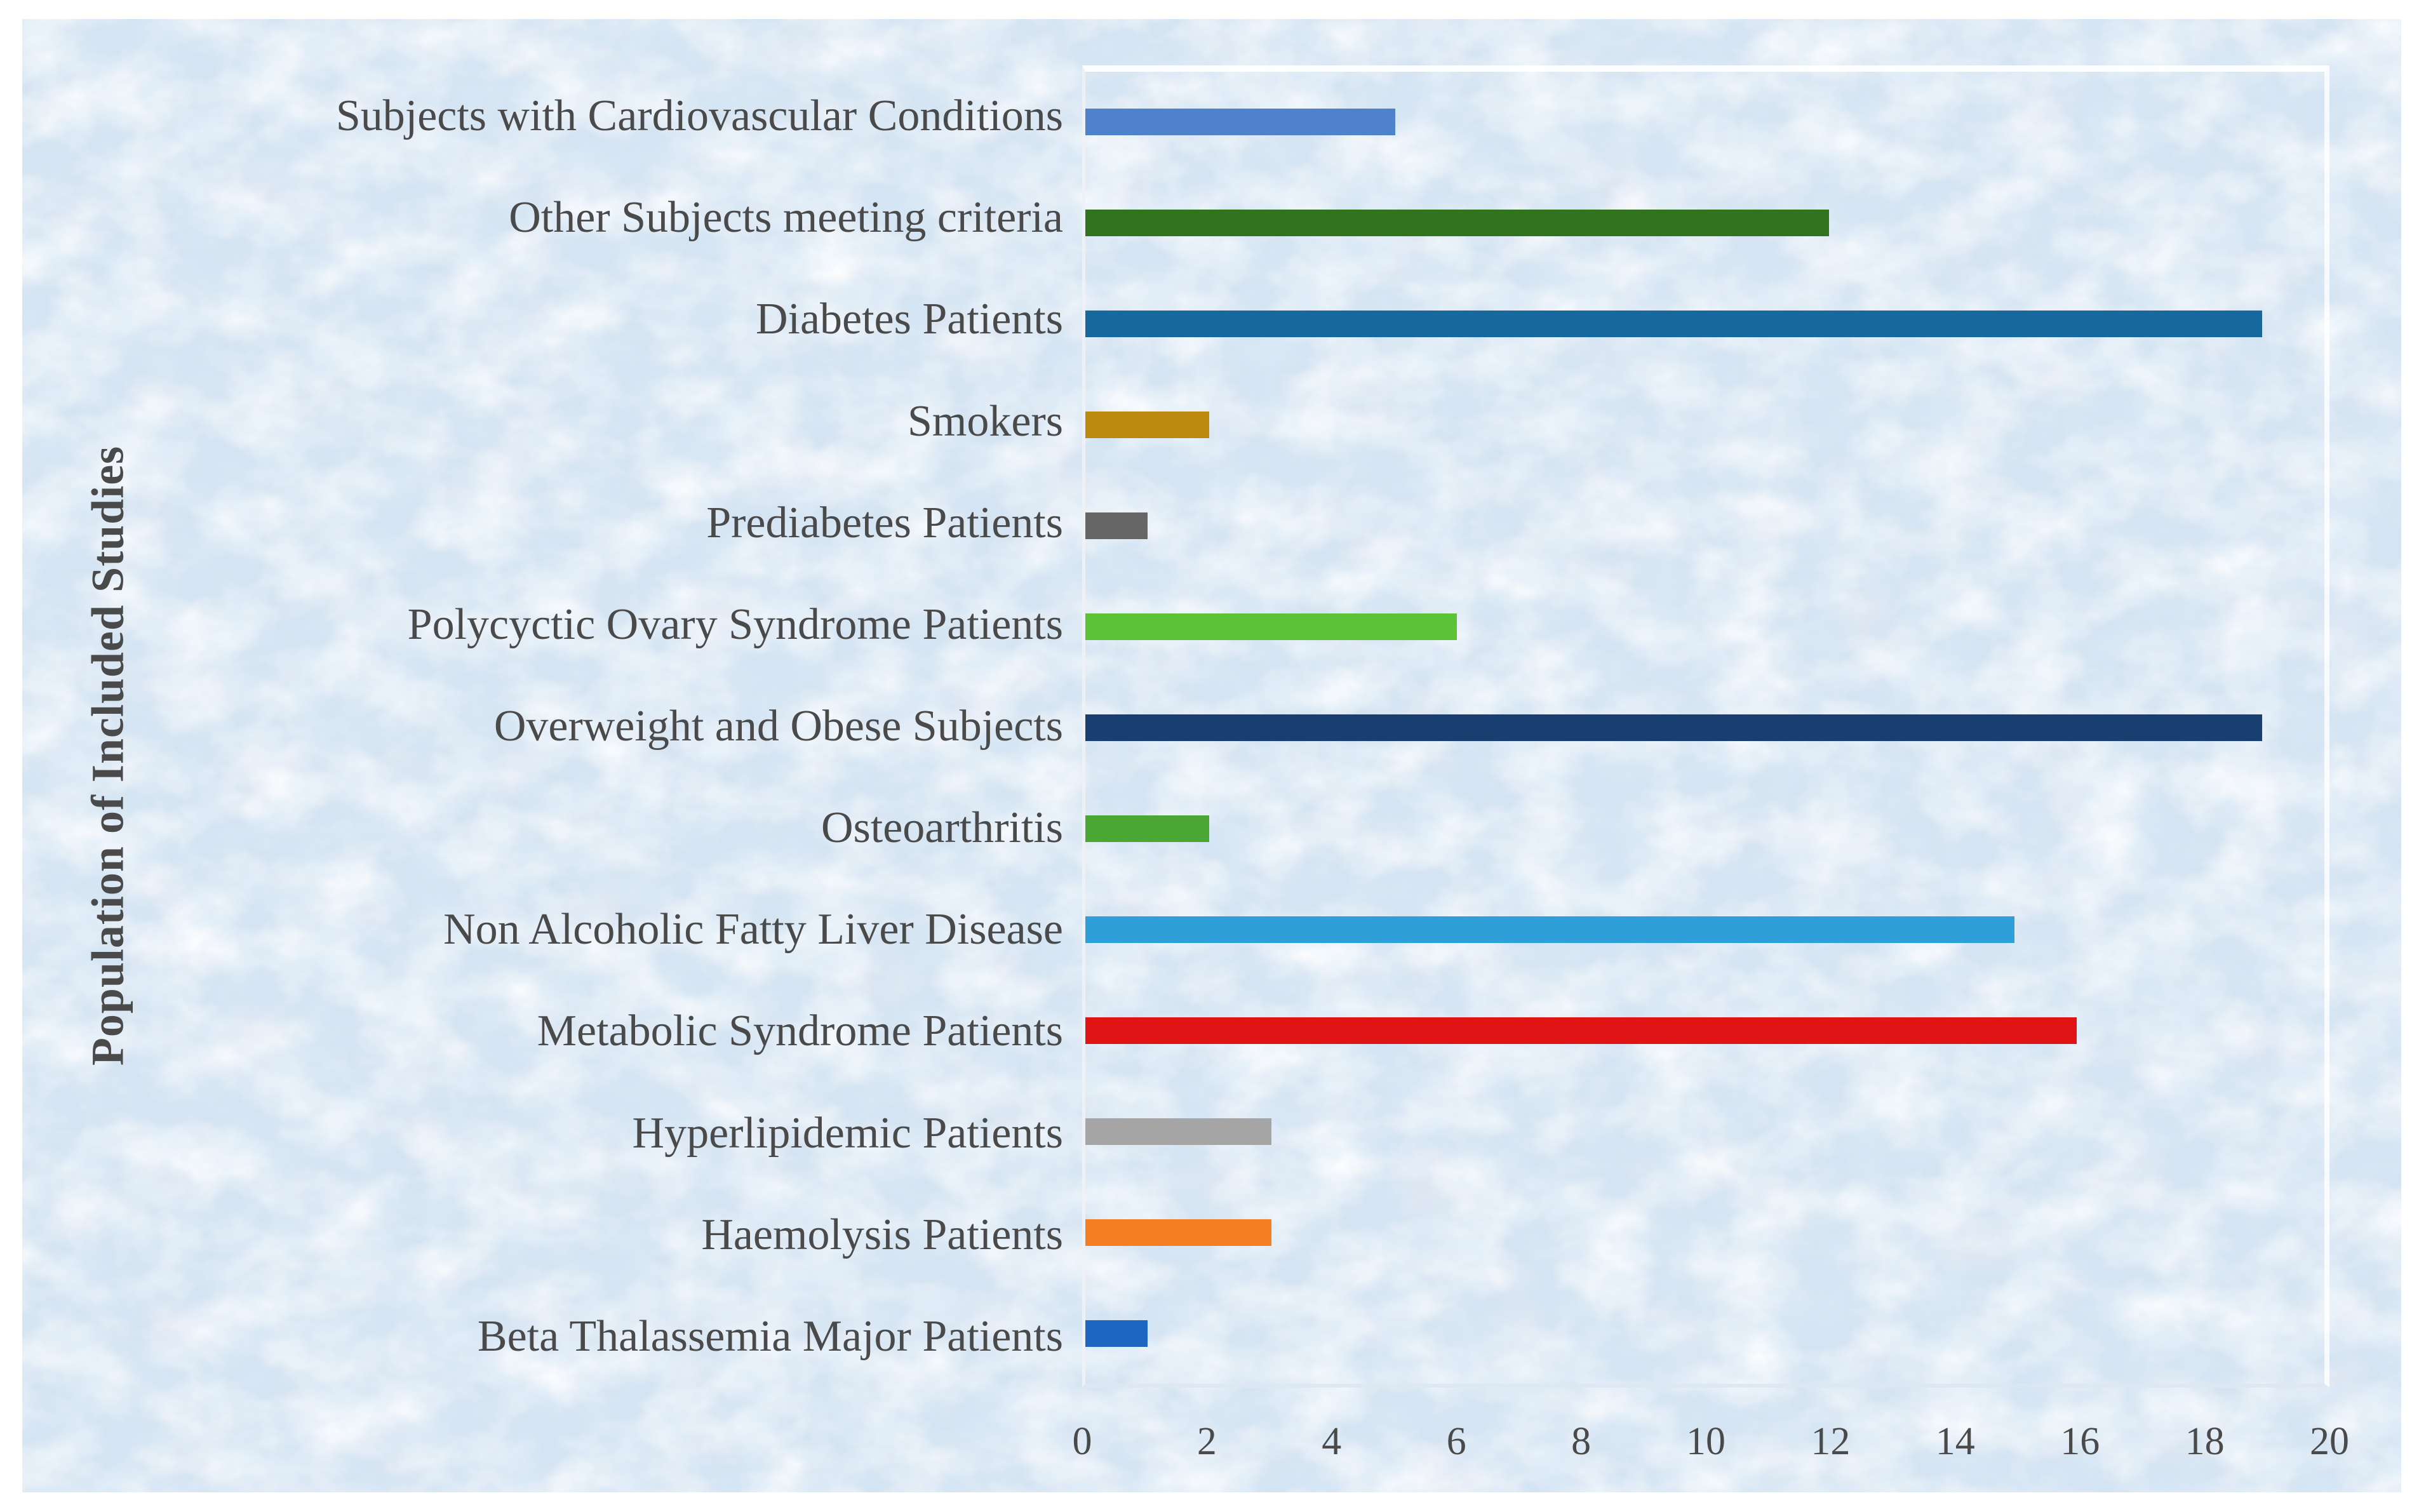  What do you see at coordinates (735, 624) in the screenshot?
I see `category-label: Polycyctic Ovary Syndrome Patients` at bounding box center [735, 624].